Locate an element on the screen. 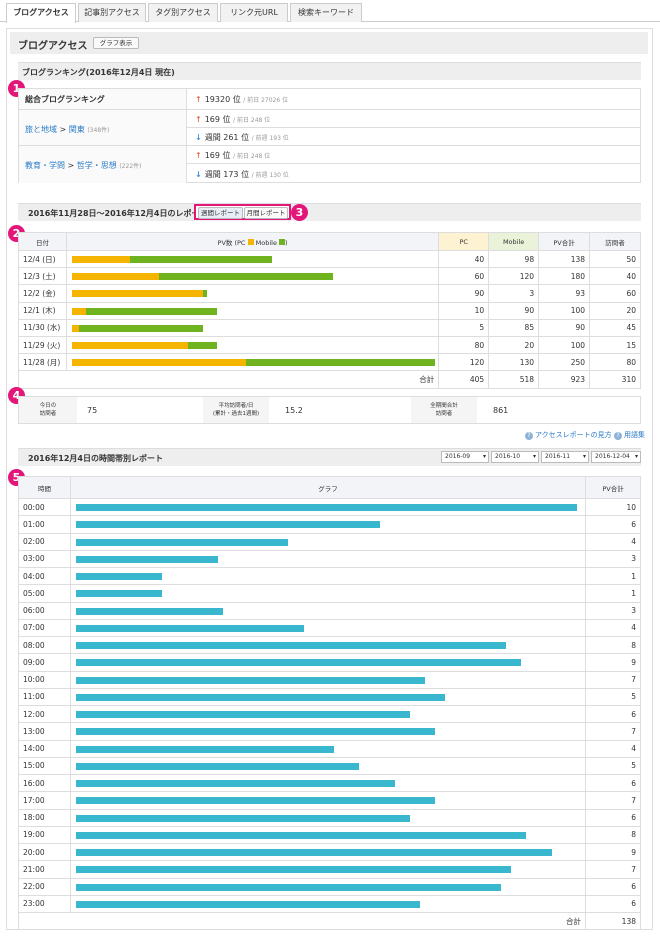  glossary-link: ? 用語集 is located at coordinates (629, 435).